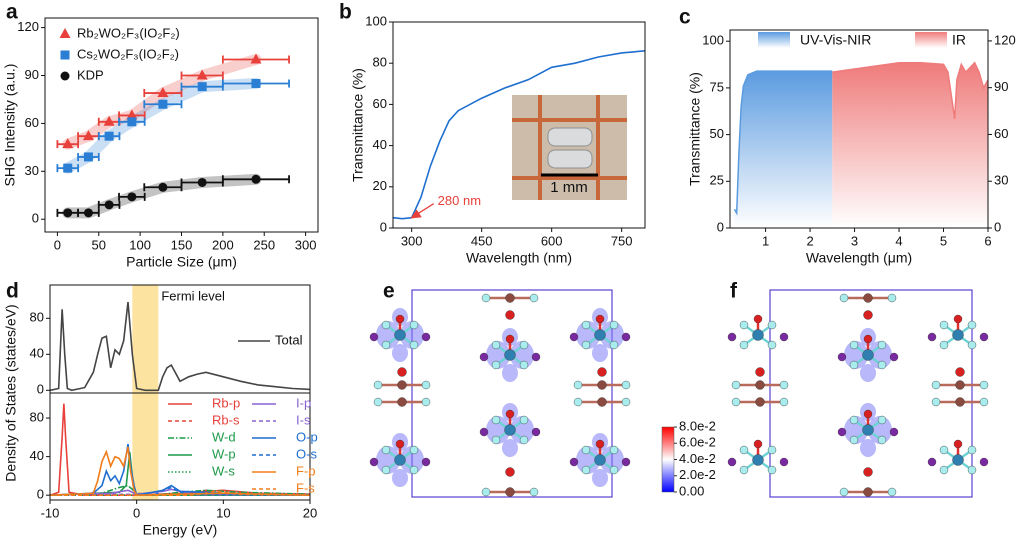  What do you see at coordinates (50, 512) in the screenshot?
I see `x-tick-label: -10` at bounding box center [50, 512].